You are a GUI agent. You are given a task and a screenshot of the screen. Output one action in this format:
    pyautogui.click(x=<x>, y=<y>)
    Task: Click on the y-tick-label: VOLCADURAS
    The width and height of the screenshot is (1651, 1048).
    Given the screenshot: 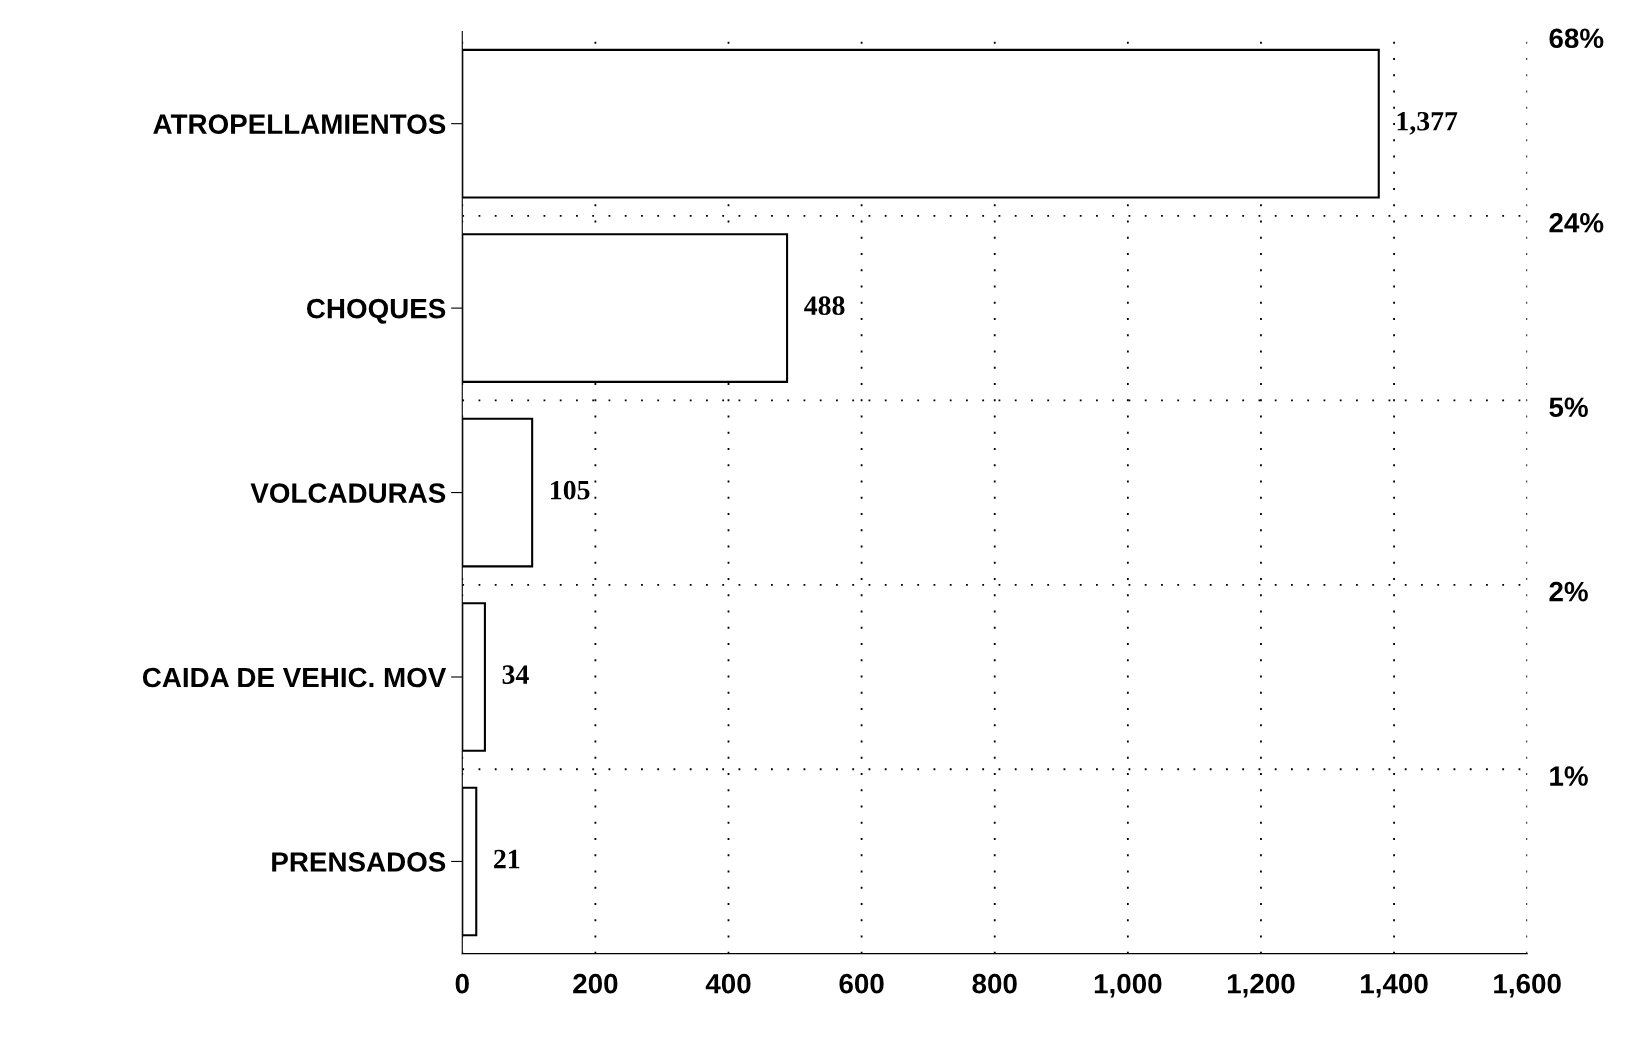 What is the action you would take?
    pyautogui.click(x=348, y=493)
    